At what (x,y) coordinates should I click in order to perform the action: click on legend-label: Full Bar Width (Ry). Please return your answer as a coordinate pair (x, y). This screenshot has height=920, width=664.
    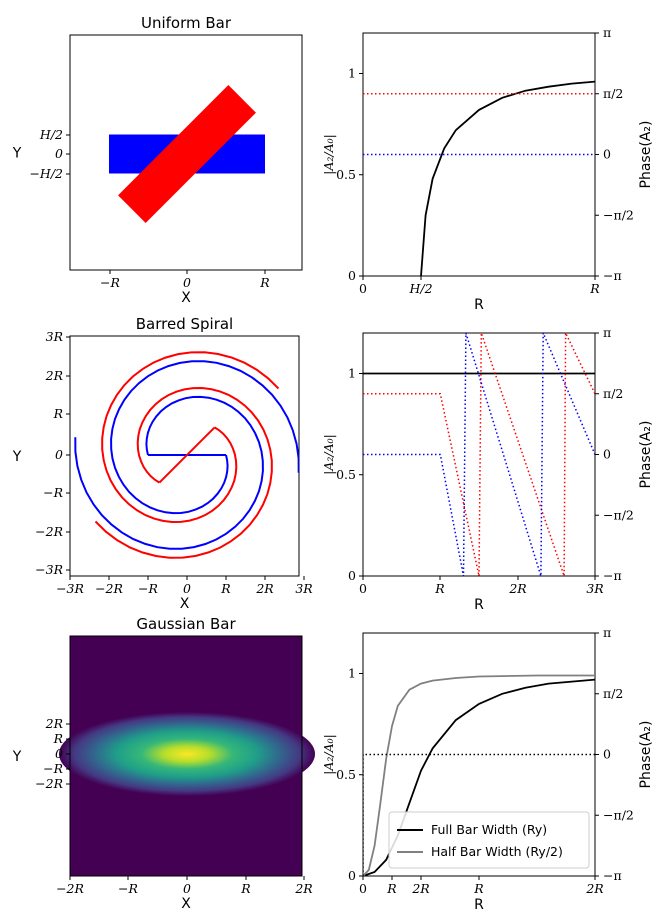
    Looking at the image, I should click on (489, 829).